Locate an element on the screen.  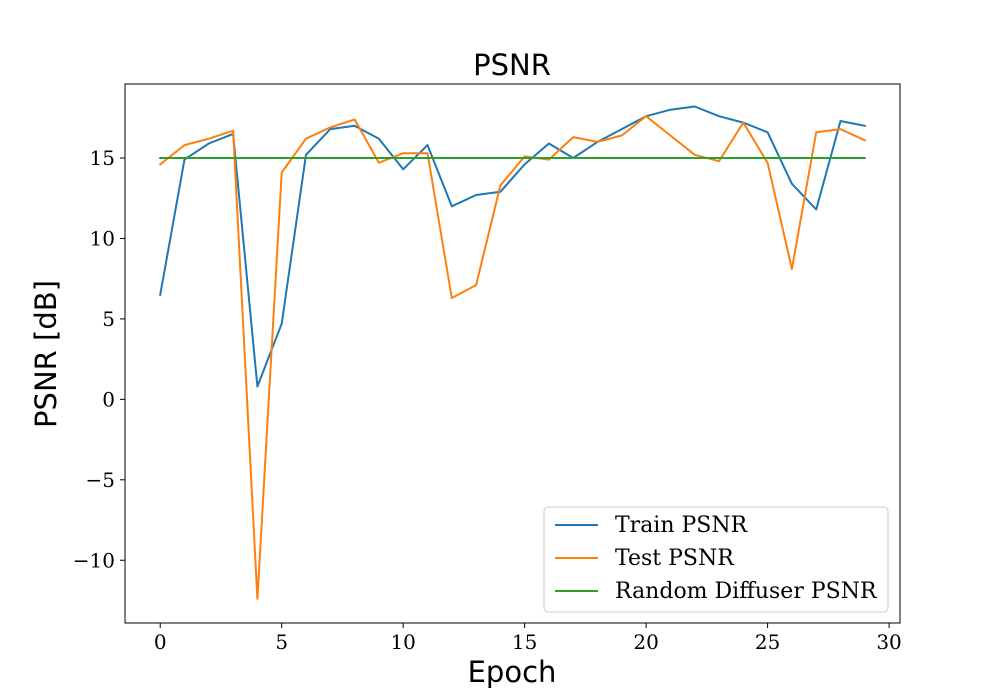
legend-label-1: Test PSNR is located at coordinates (675, 558).